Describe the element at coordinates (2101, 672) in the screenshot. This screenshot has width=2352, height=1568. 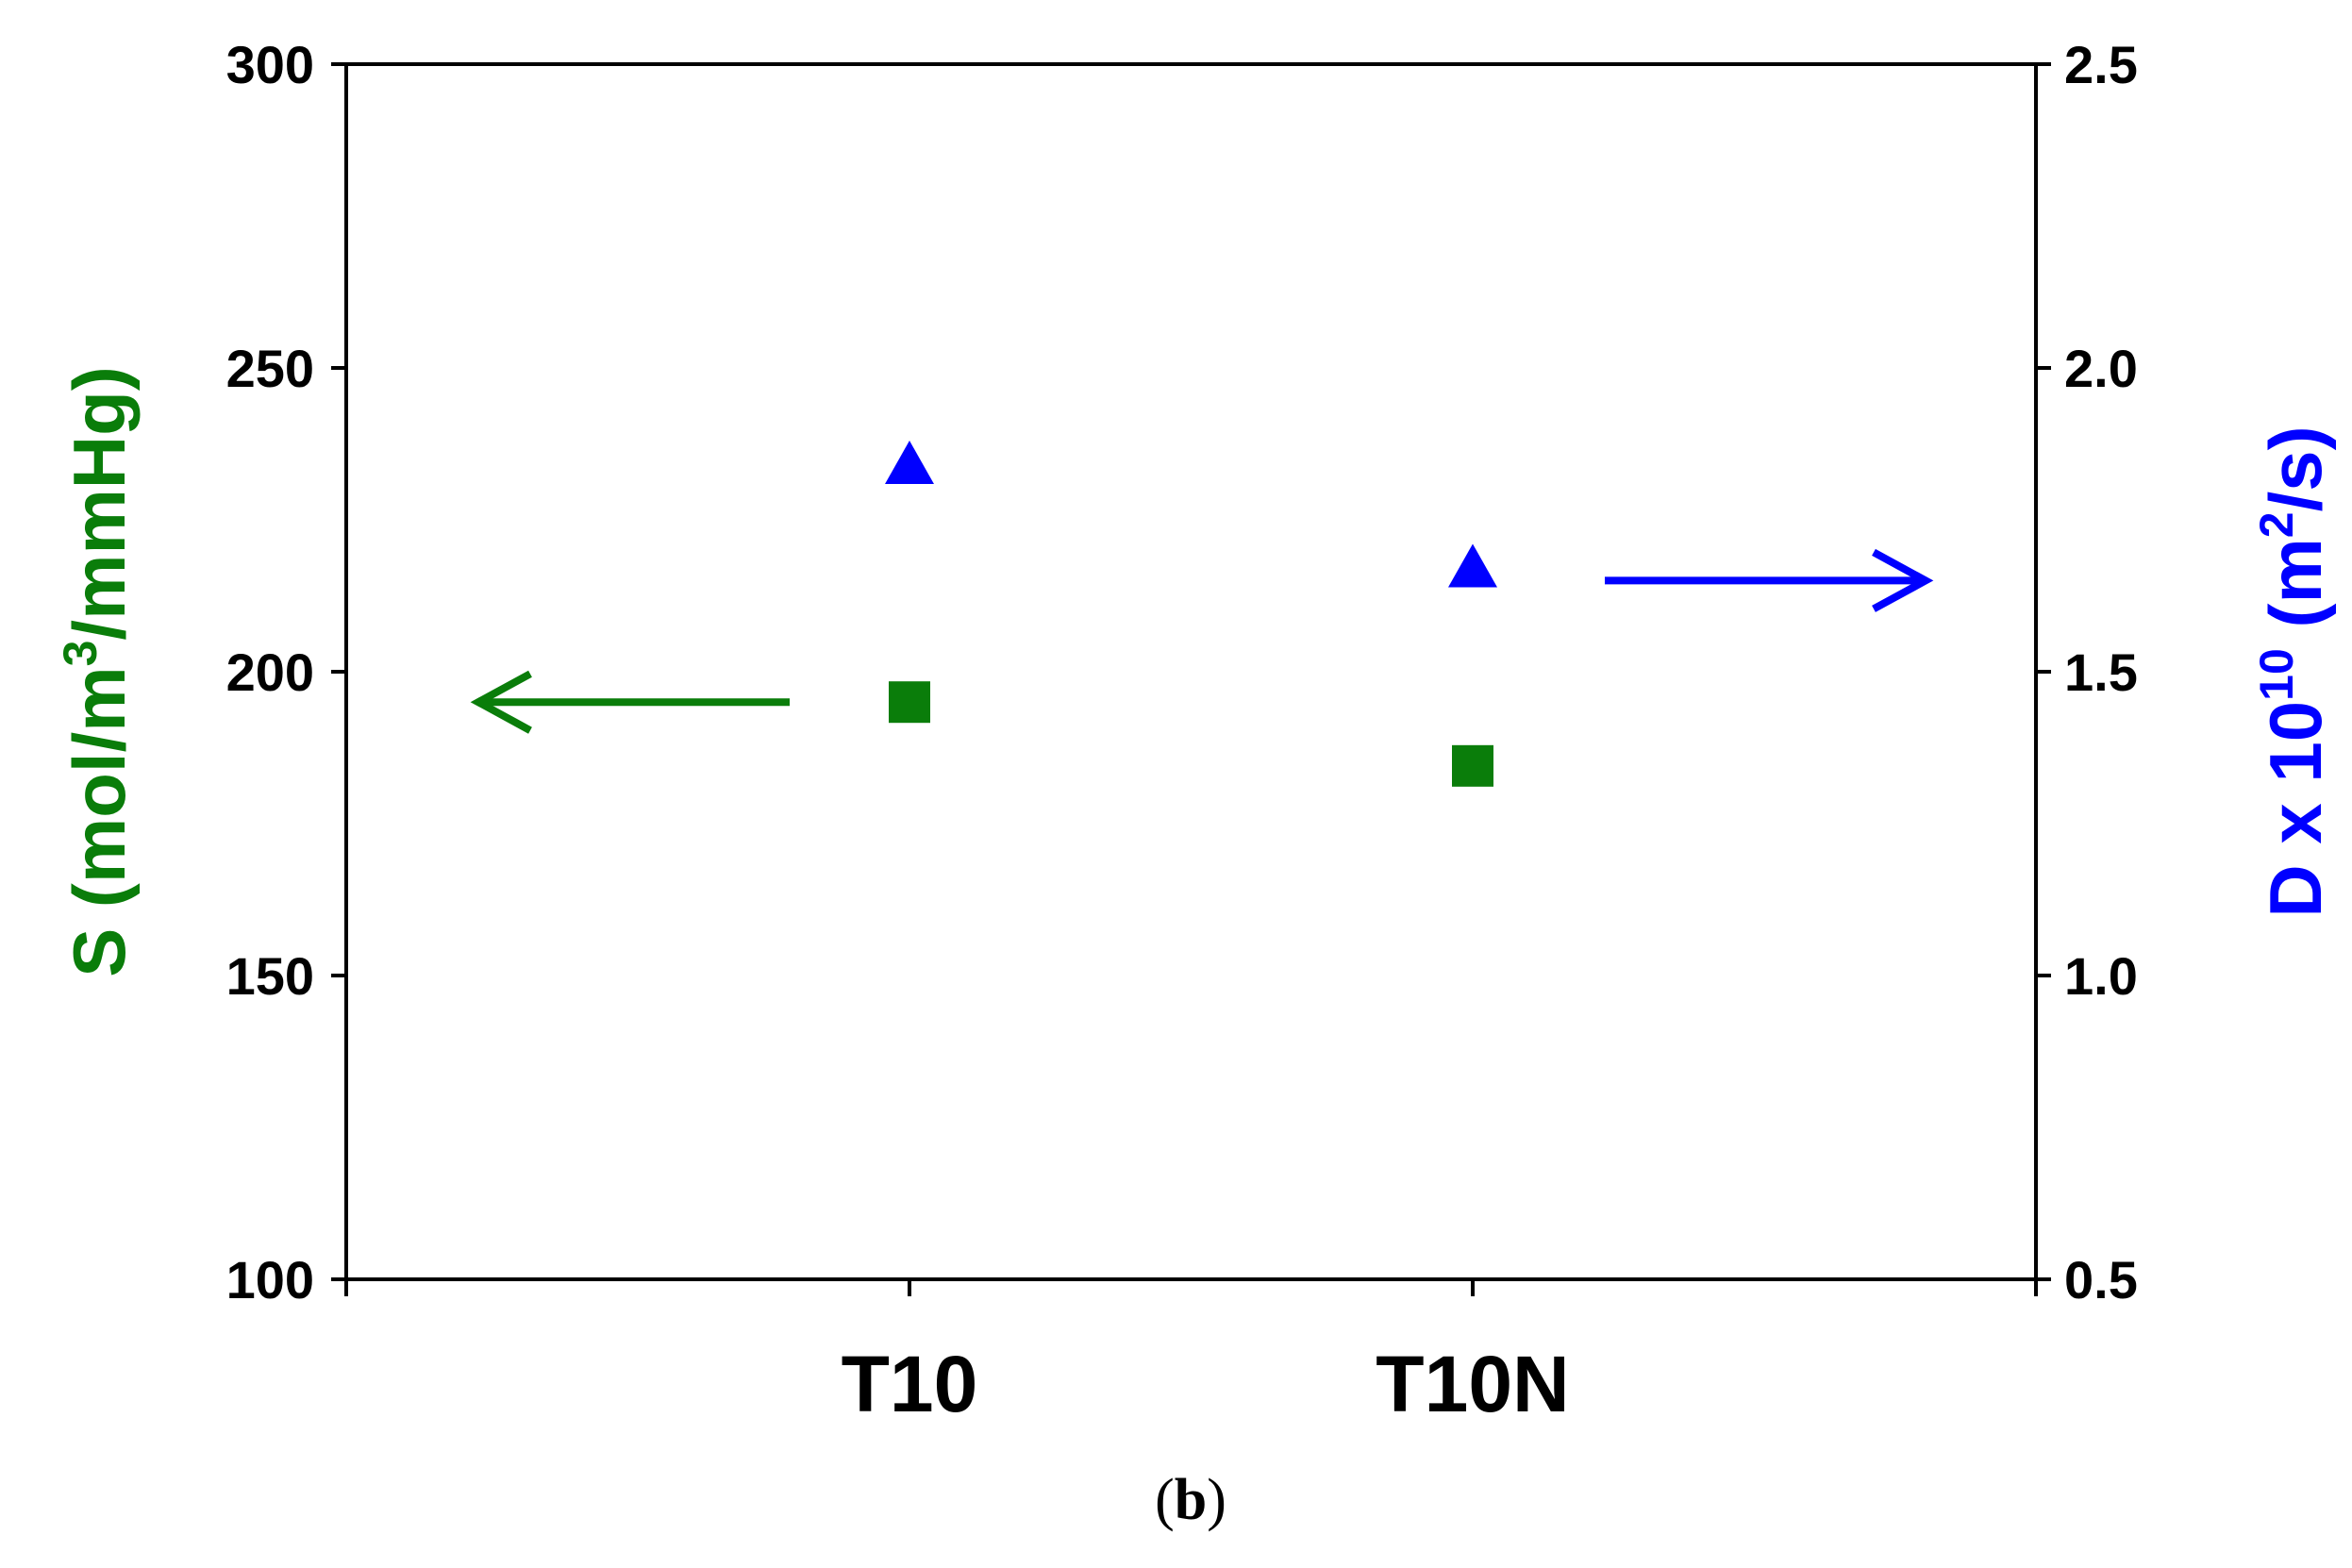
I see `right-tick-label: 1.5` at that location.